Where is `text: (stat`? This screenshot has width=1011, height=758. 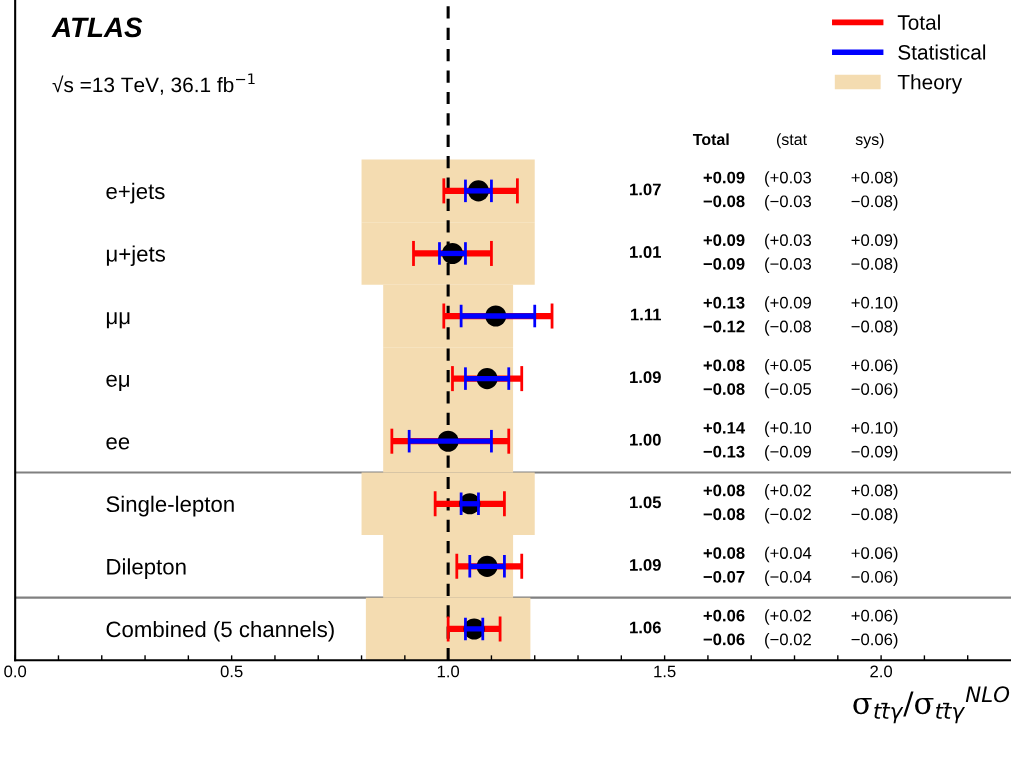
text: (stat is located at coordinates (791, 141).